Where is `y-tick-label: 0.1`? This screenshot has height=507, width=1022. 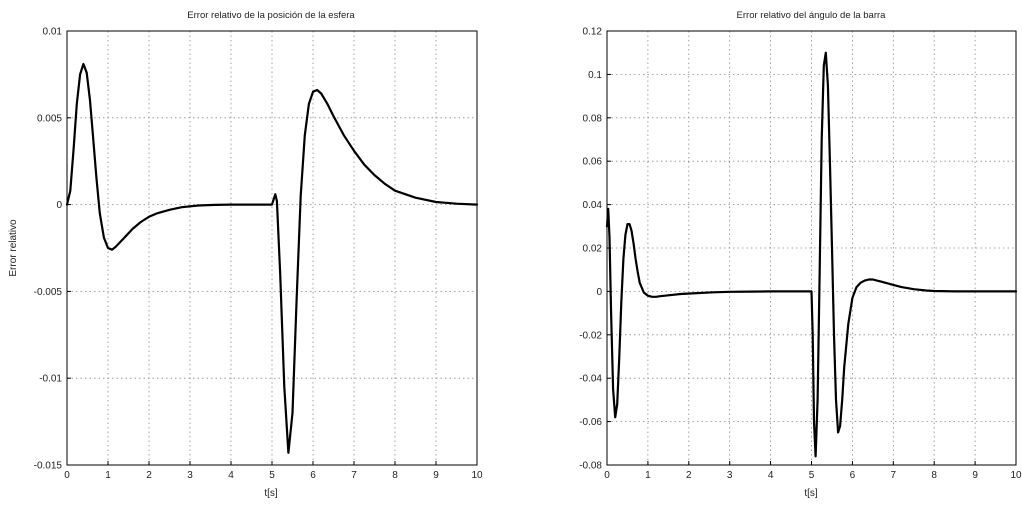 y-tick-label: 0.1 is located at coordinates (595, 75).